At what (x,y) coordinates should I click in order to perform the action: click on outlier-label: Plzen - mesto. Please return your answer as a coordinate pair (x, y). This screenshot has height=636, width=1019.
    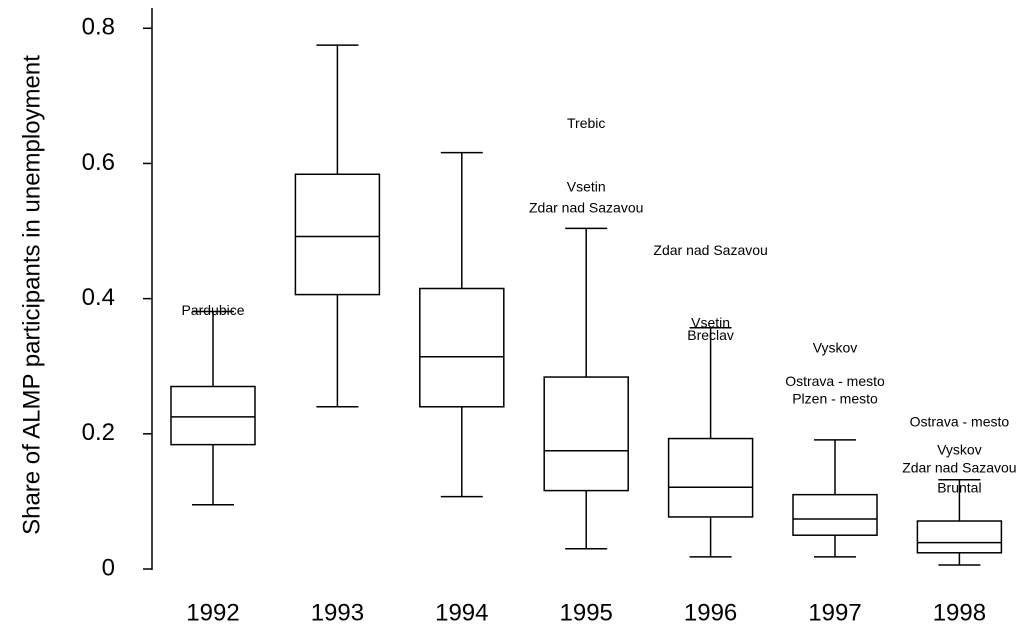
    Looking at the image, I should click on (835, 399).